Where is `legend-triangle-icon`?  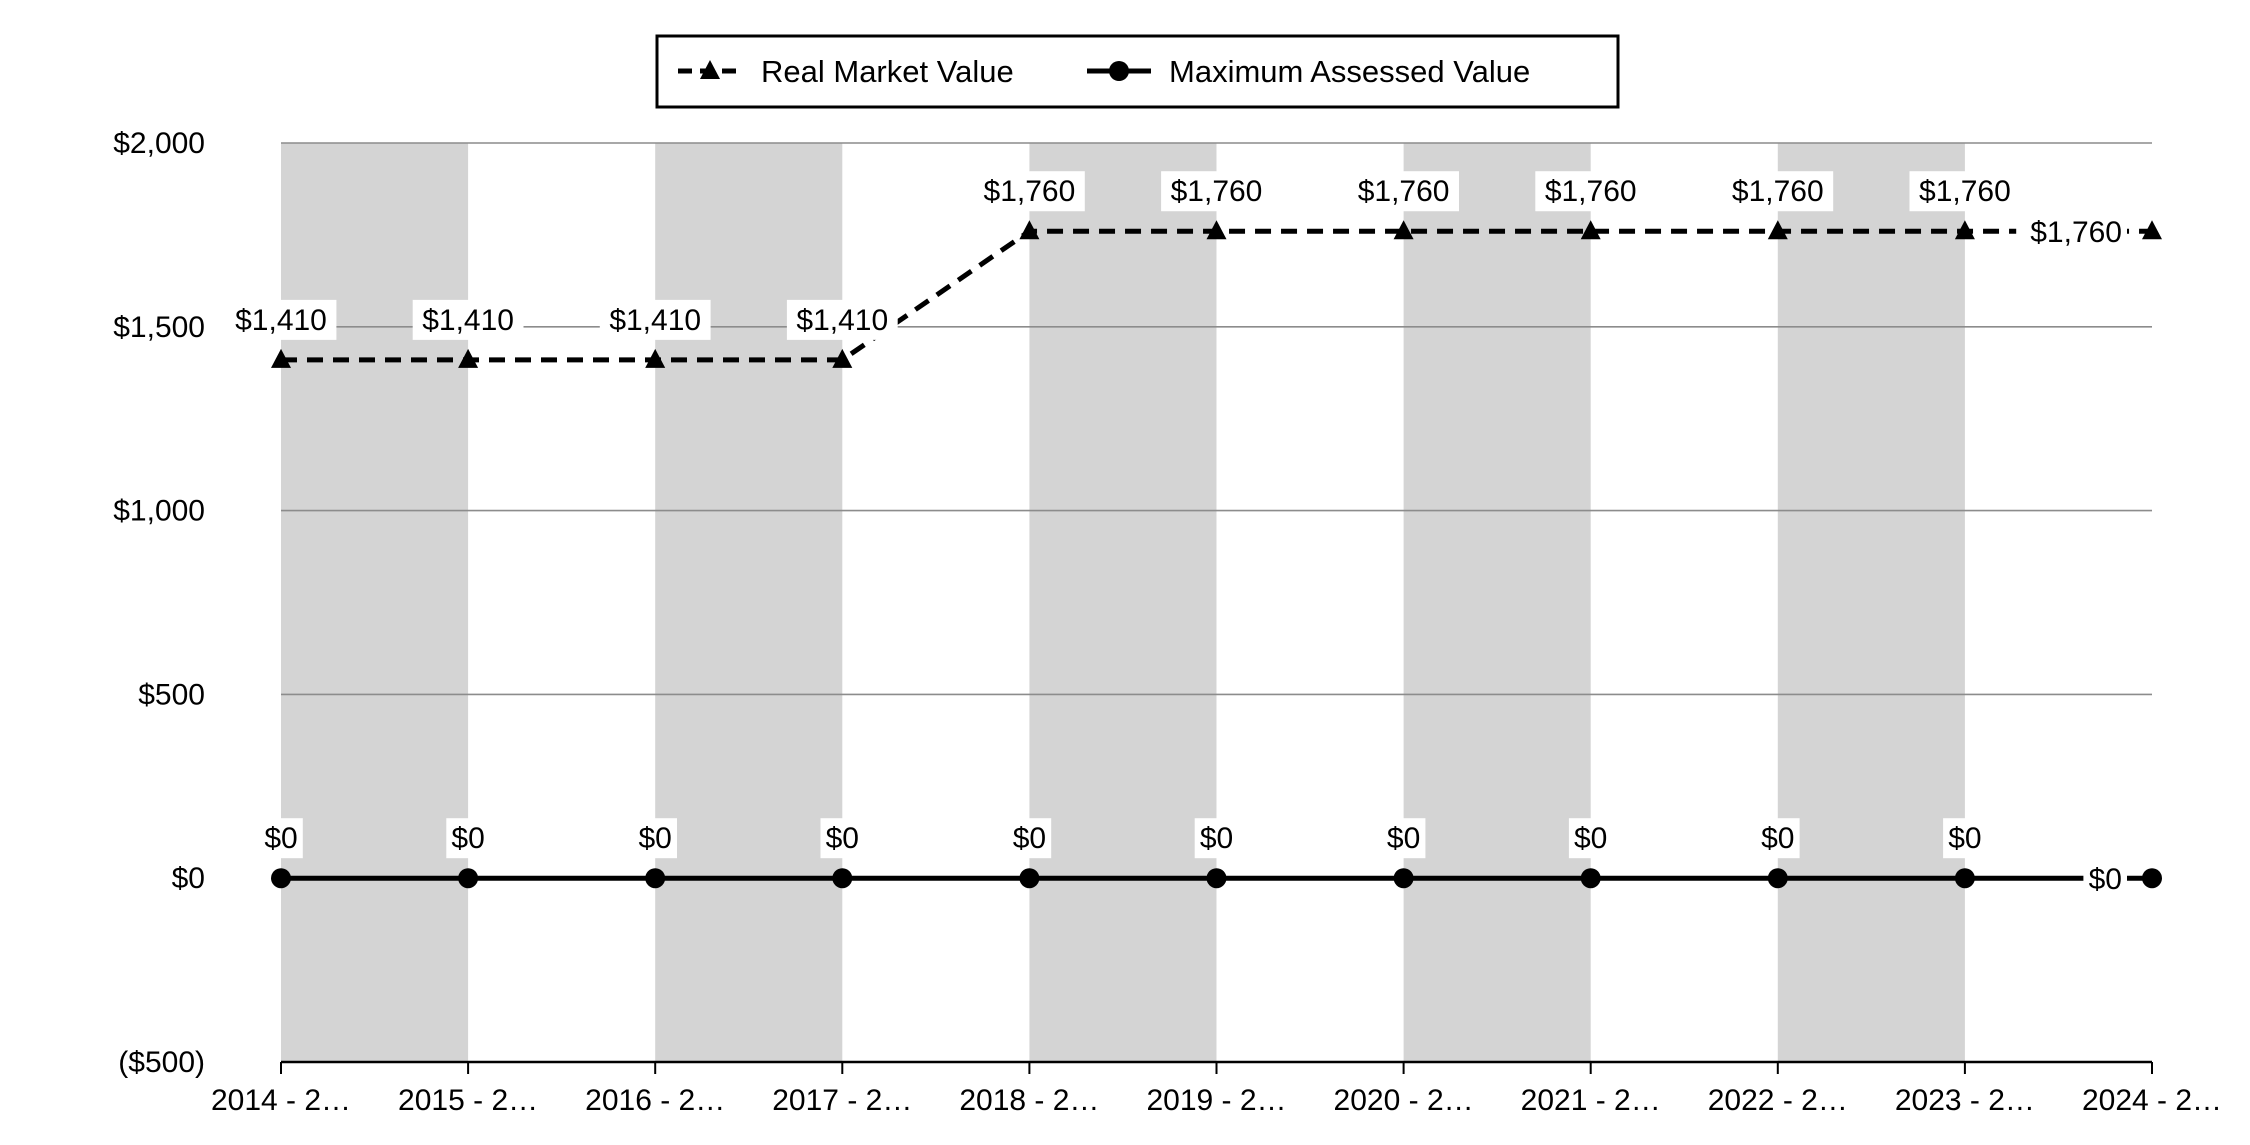 legend-triangle-icon is located at coordinates (710, 69).